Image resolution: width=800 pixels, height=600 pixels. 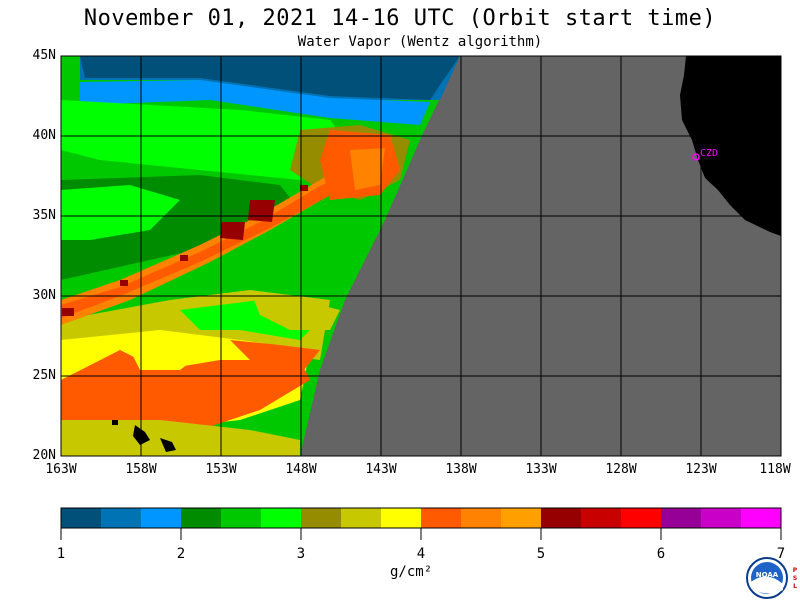 What do you see at coordinates (421, 554) in the screenshot?
I see `colorbar-tick-label: 4` at bounding box center [421, 554].